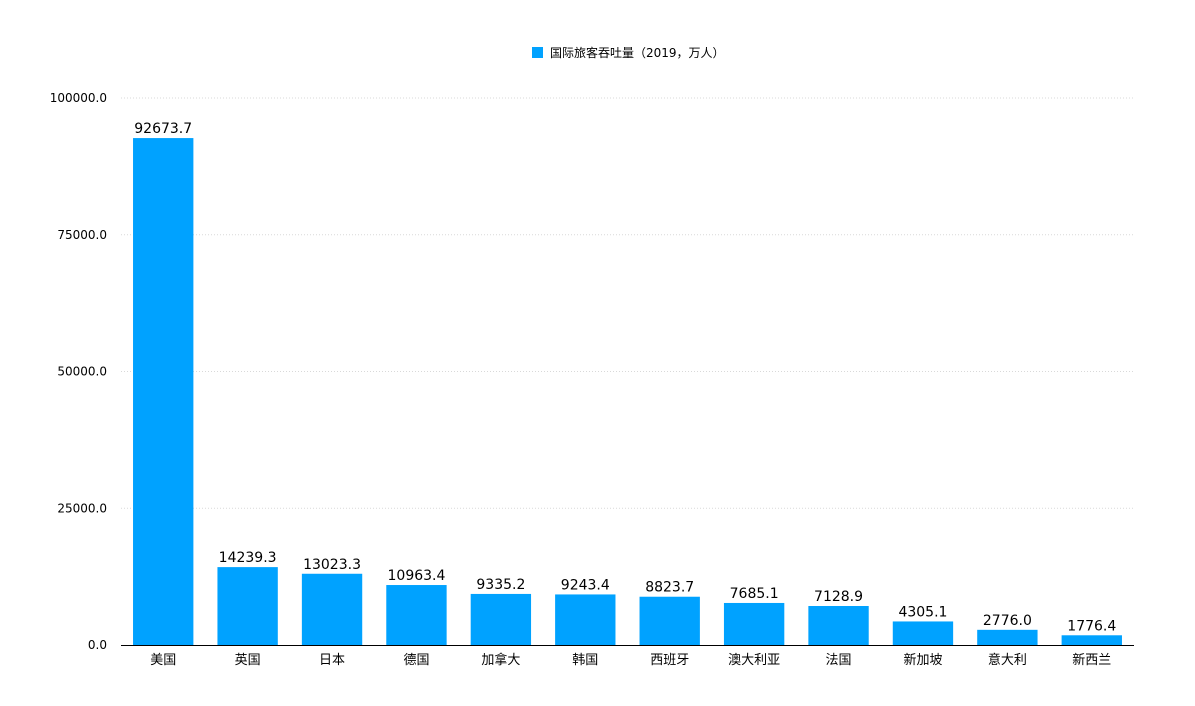 The height and width of the screenshot is (706, 1195). What do you see at coordinates (1091, 626) in the screenshot?
I see `data-label-11: 1776.4` at bounding box center [1091, 626].